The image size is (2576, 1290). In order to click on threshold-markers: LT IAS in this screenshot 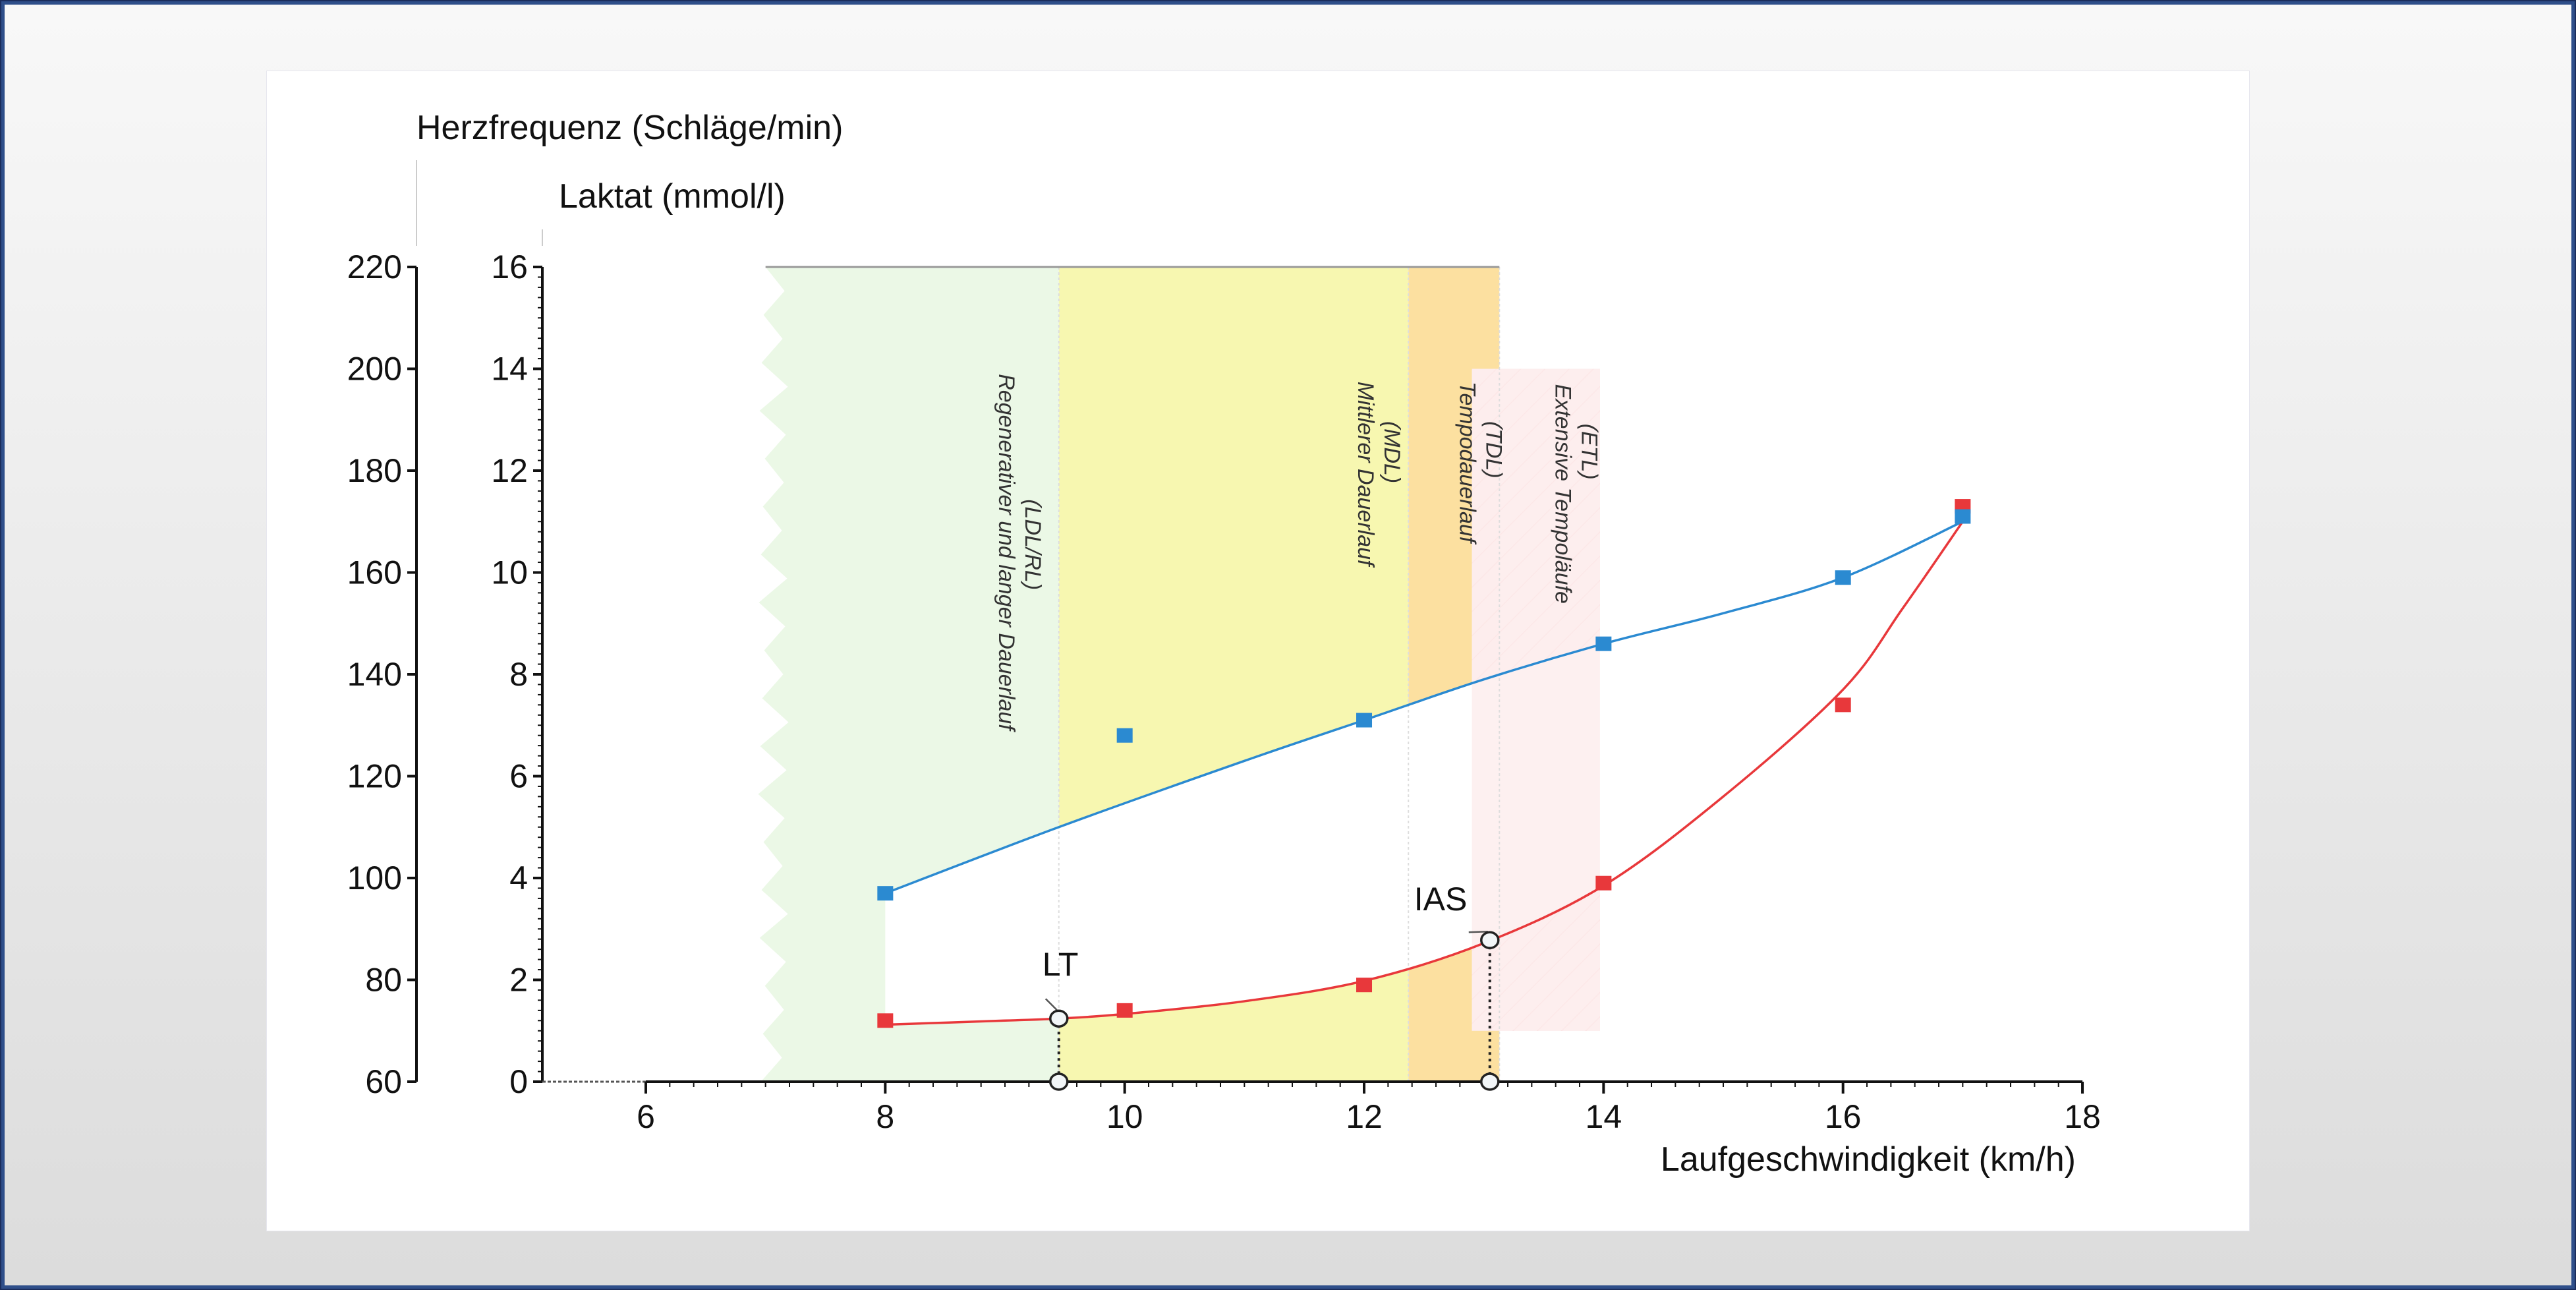, I will do `click(1272, 986)`.